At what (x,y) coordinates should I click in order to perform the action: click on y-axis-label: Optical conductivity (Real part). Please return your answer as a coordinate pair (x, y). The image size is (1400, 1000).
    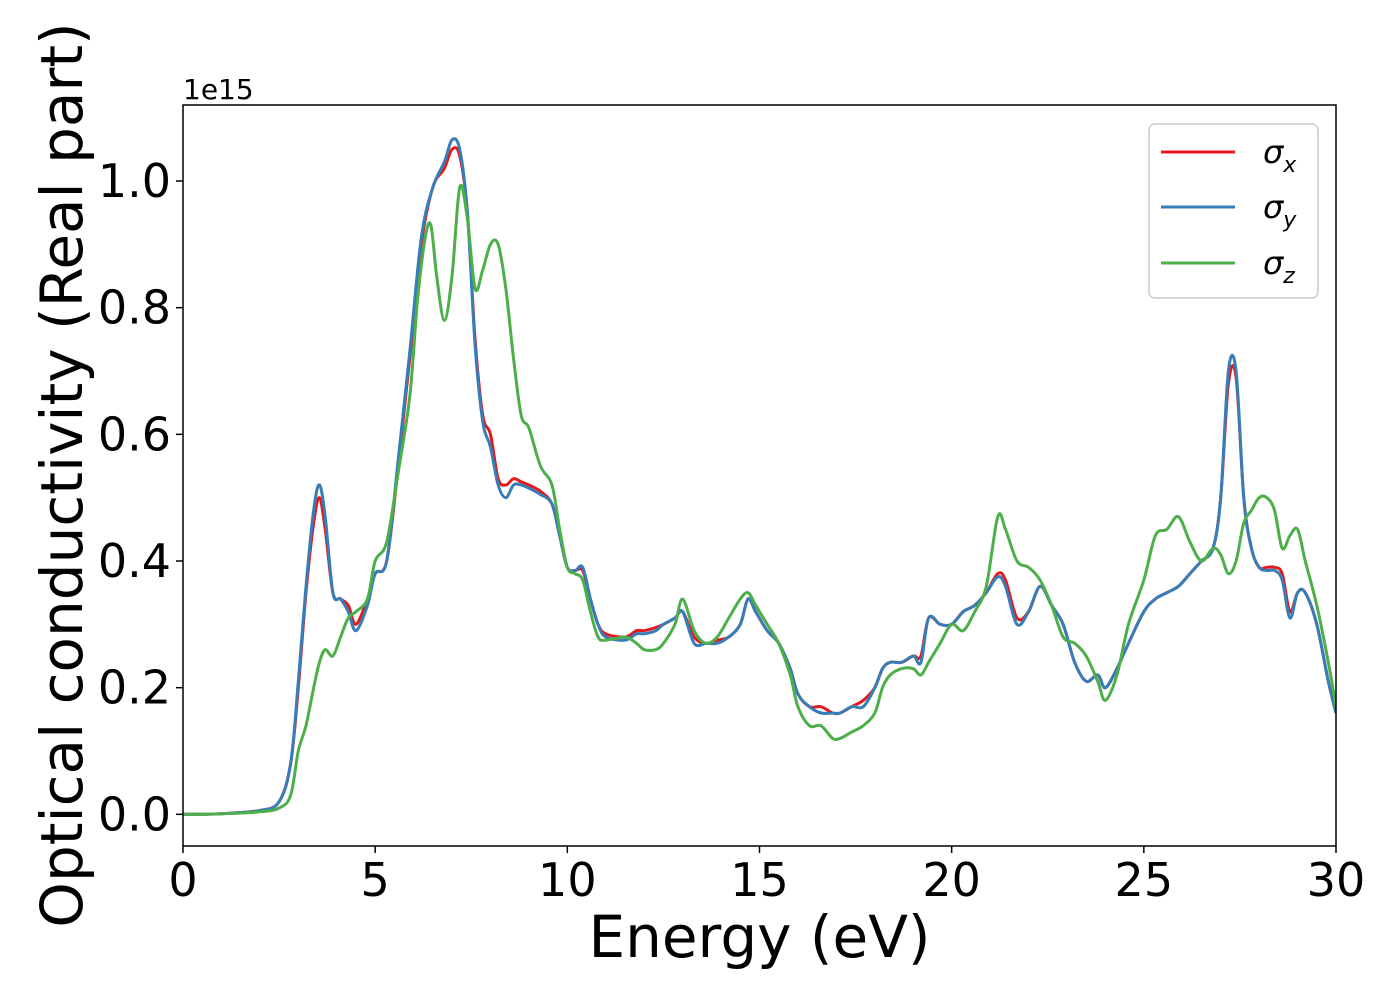
    Looking at the image, I should click on (62, 474).